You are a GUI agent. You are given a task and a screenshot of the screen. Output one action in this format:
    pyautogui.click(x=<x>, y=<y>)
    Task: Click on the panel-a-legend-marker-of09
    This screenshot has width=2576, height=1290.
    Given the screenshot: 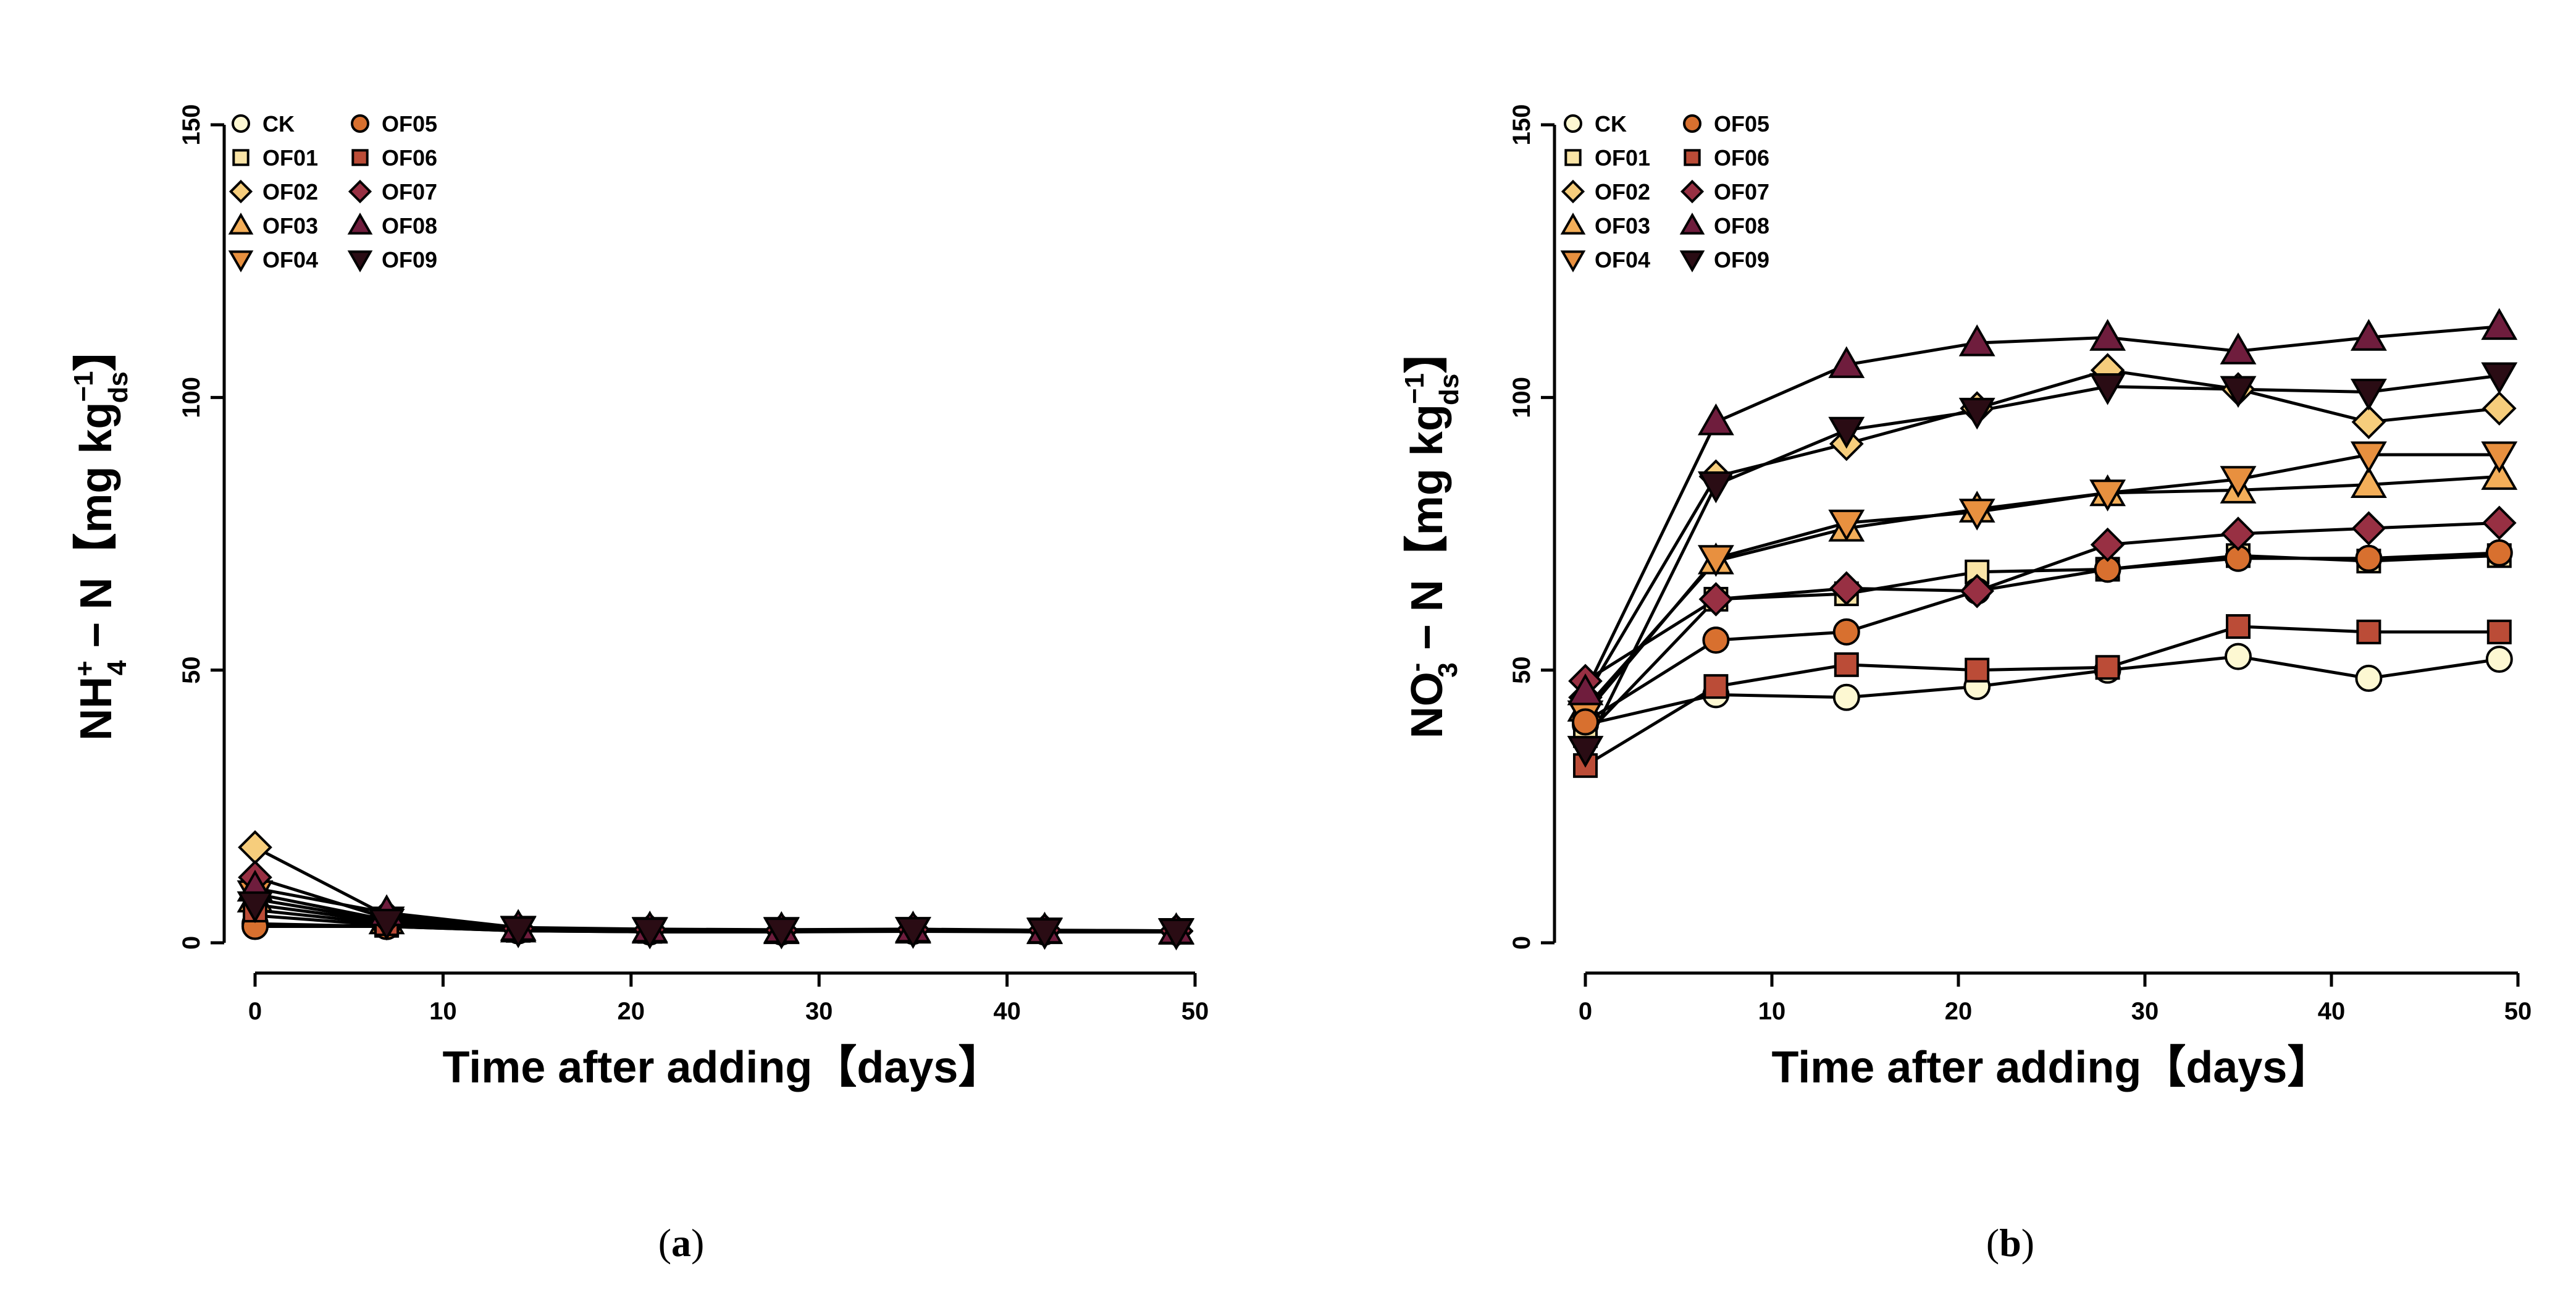 What is the action you would take?
    pyautogui.click(x=360, y=261)
    